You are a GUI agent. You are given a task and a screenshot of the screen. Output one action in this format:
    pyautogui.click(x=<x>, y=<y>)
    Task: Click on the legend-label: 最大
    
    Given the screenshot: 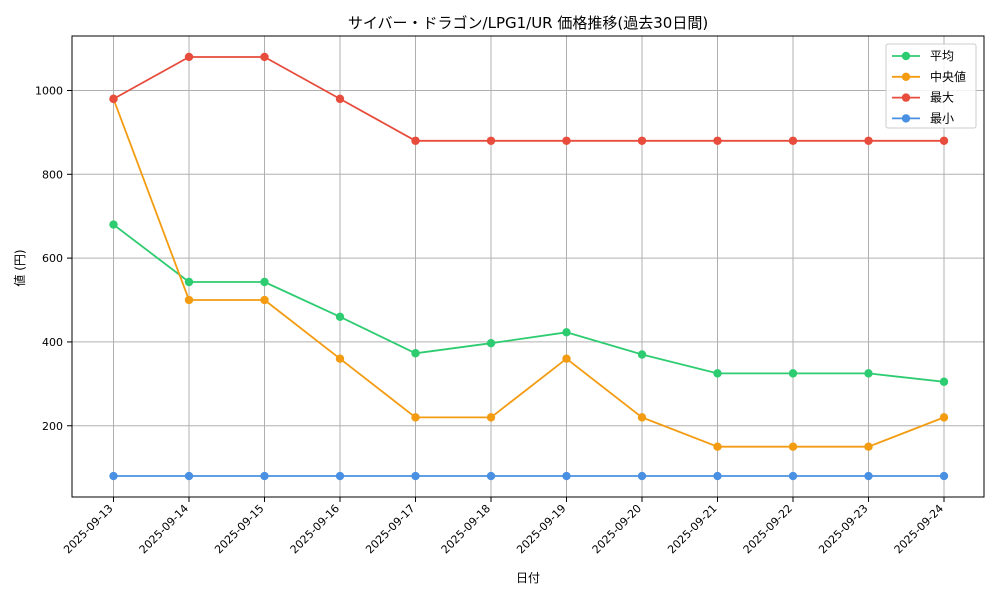 What is the action you would take?
    pyautogui.click(x=942, y=98)
    